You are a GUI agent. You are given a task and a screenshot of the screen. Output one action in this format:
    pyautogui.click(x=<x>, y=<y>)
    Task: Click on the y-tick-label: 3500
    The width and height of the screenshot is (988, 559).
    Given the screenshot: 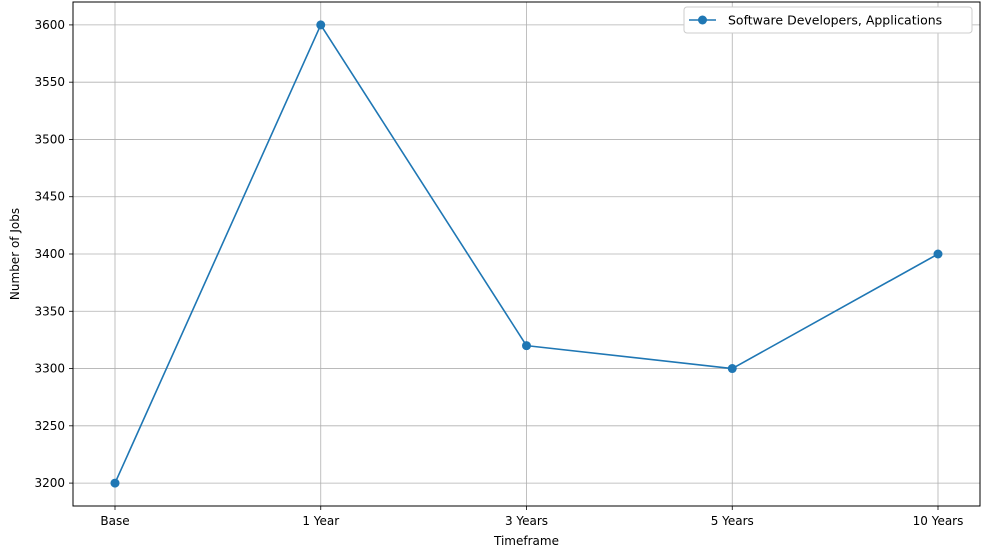 What is the action you would take?
    pyautogui.click(x=49, y=139)
    